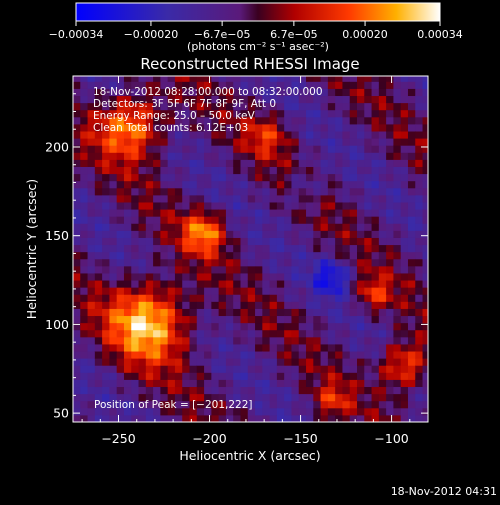 The height and width of the screenshot is (505, 500). What do you see at coordinates (151, 34) in the screenshot?
I see `colorbar-tick-label: −0.00020` at bounding box center [151, 34].